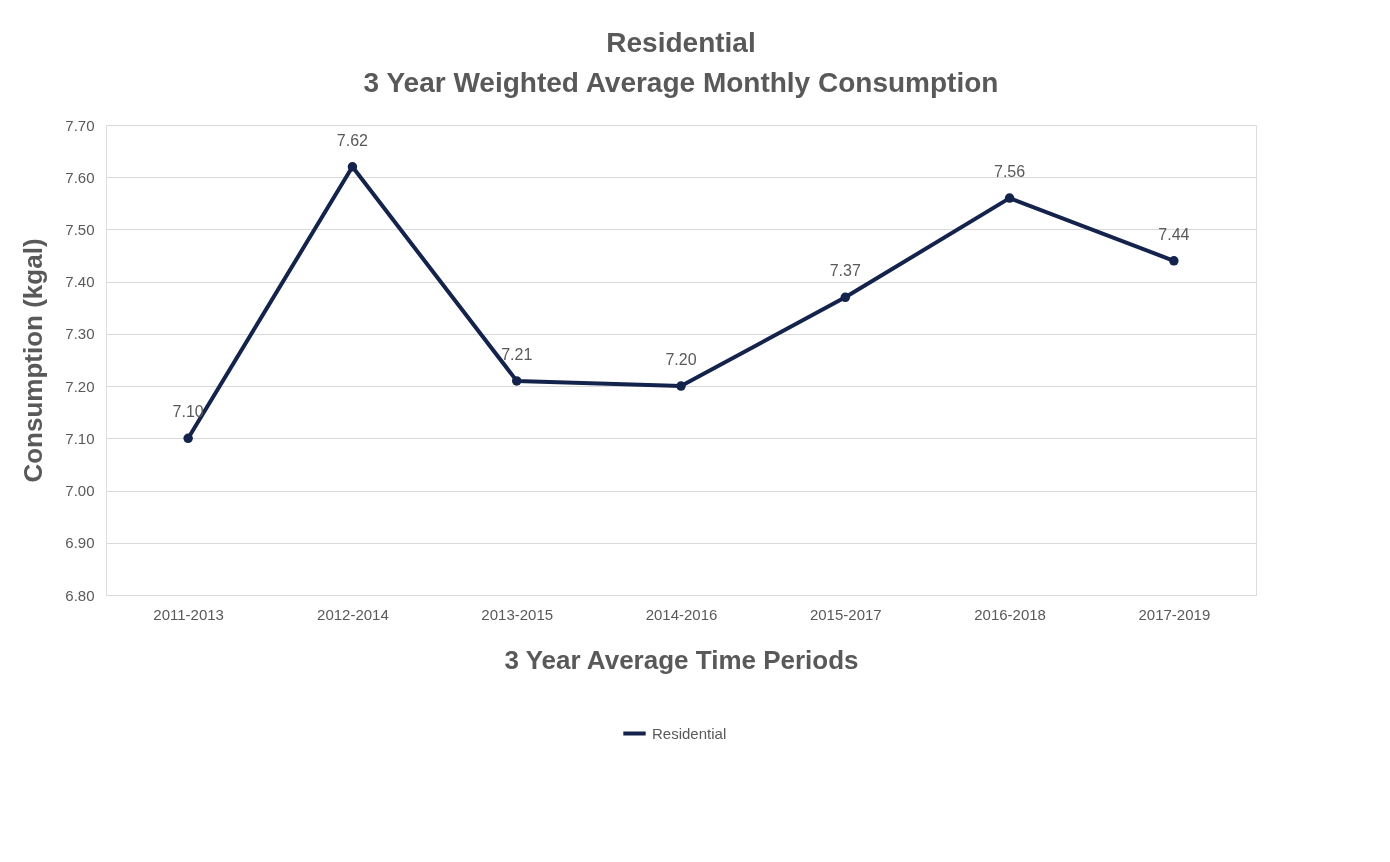 This screenshot has width=1390, height=862. What do you see at coordinates (80, 491) in the screenshot?
I see `y-tick-label: 7.00` at bounding box center [80, 491].